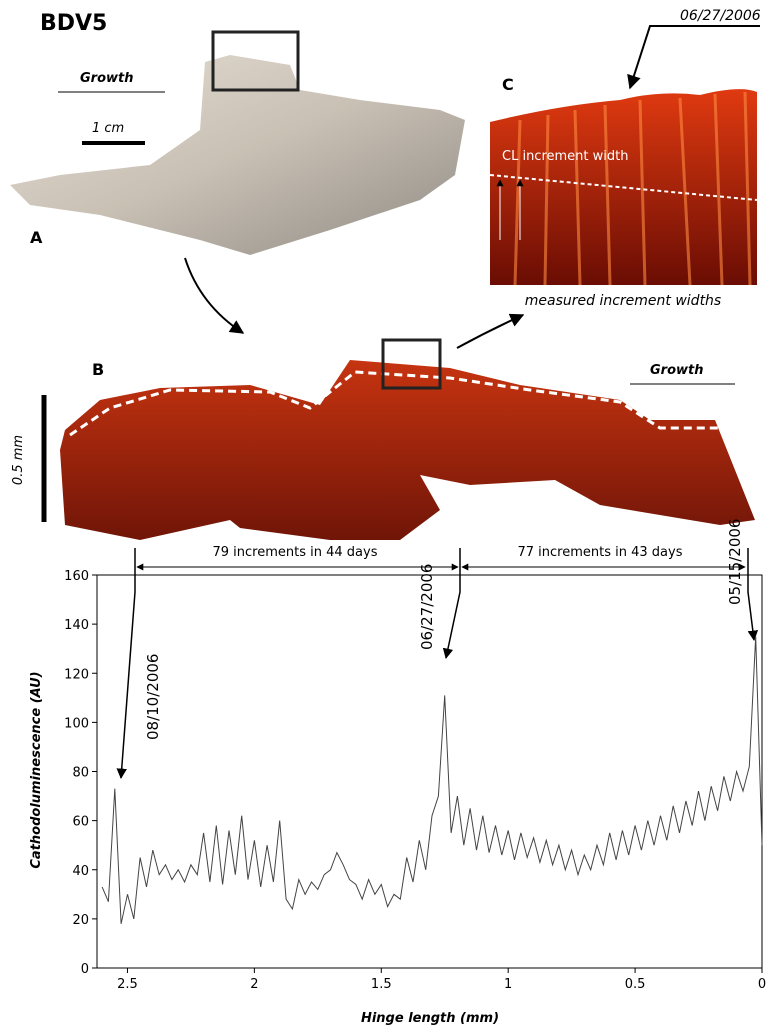  Describe the element at coordinates (98, 369) in the screenshot. I see `panel-letter: B` at that location.